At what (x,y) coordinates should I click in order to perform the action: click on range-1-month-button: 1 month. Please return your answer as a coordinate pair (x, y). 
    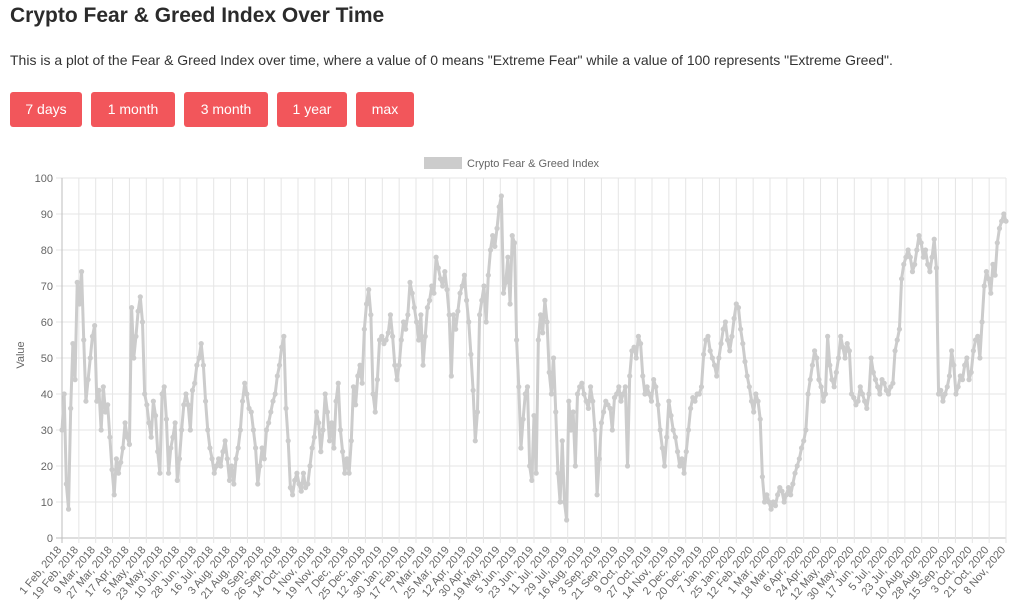
    Looking at the image, I should click on (133, 109).